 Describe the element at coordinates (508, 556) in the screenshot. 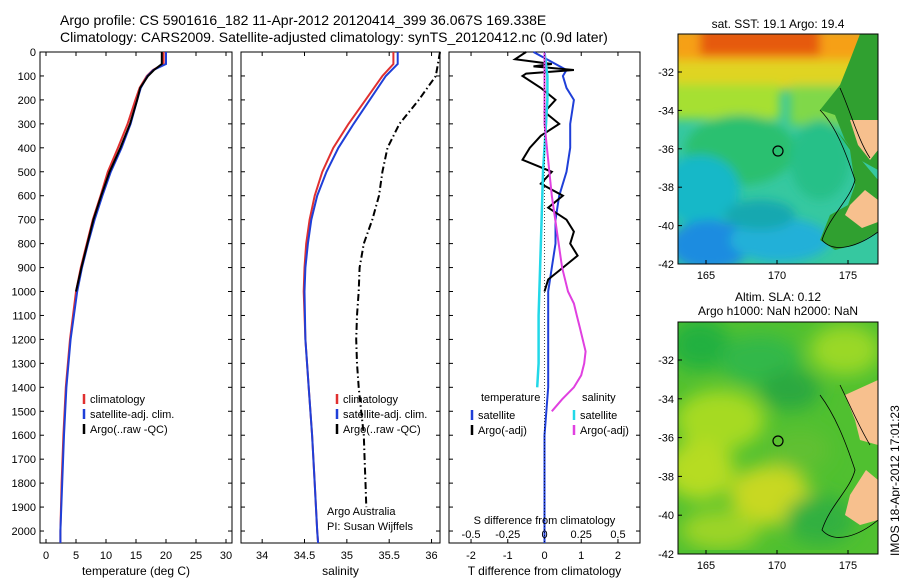

I see `x-tick-label: -1` at that location.